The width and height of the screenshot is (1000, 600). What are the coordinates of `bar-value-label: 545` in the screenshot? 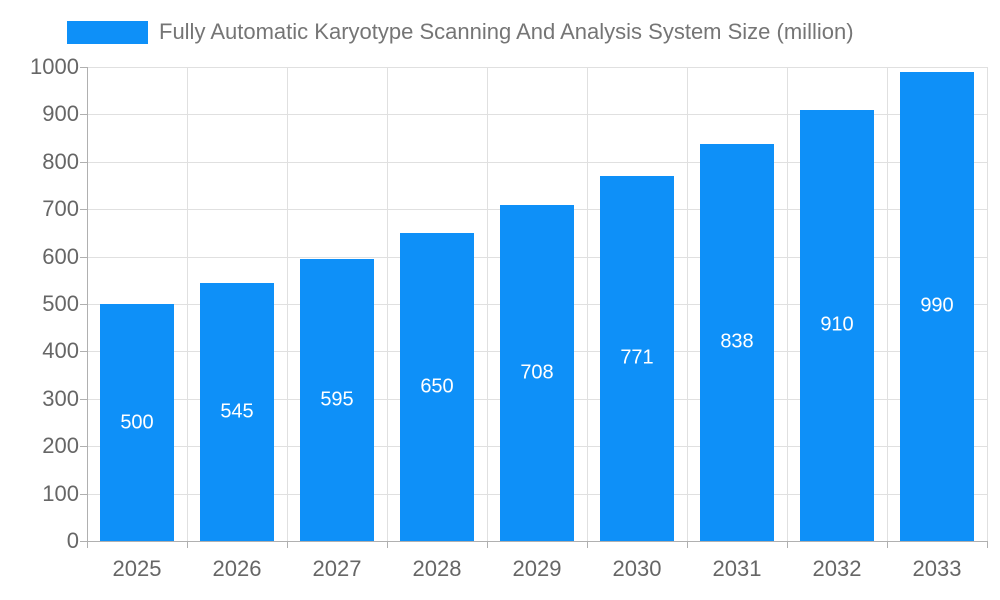 It's located at (237, 411).